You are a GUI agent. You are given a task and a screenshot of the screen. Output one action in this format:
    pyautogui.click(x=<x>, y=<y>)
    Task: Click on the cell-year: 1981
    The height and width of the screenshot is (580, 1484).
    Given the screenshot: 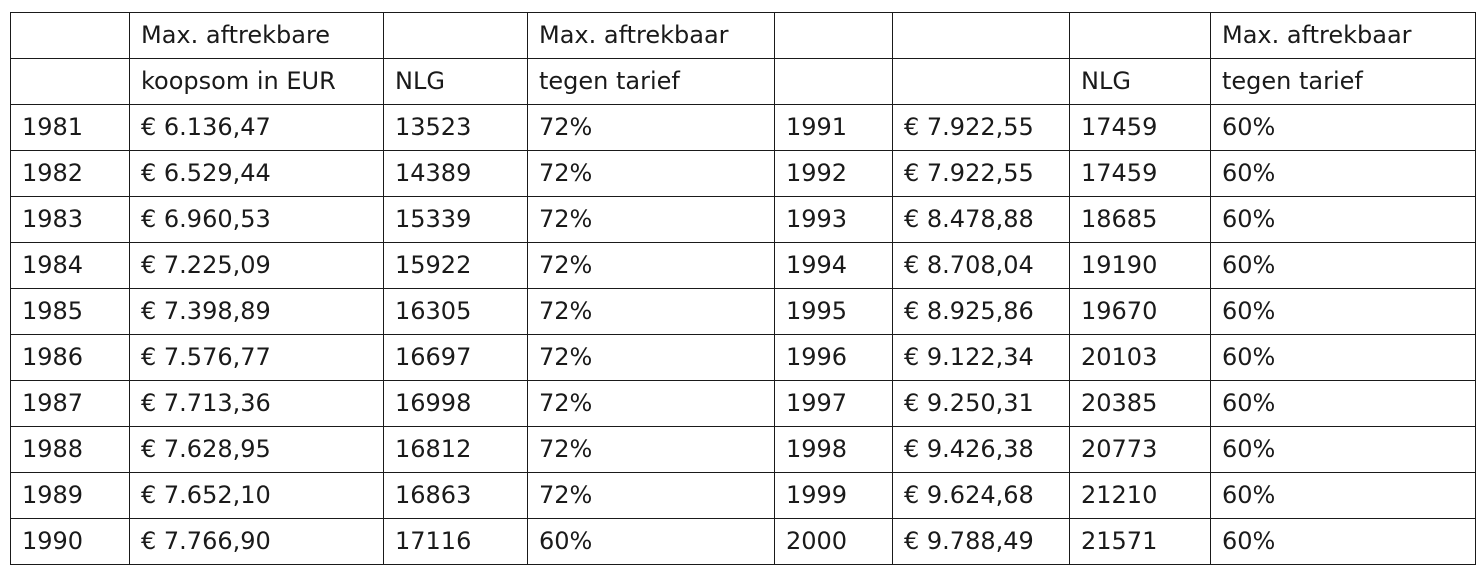 What is the action you would take?
    pyautogui.click(x=70, y=127)
    